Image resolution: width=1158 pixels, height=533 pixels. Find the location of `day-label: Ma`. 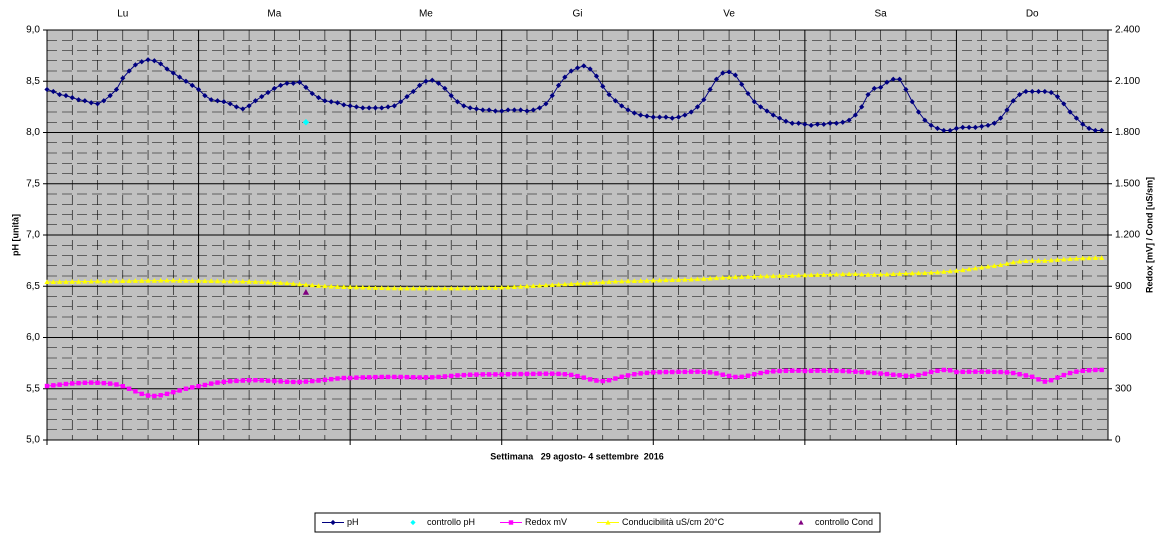

day-label: Ma is located at coordinates (274, 14).